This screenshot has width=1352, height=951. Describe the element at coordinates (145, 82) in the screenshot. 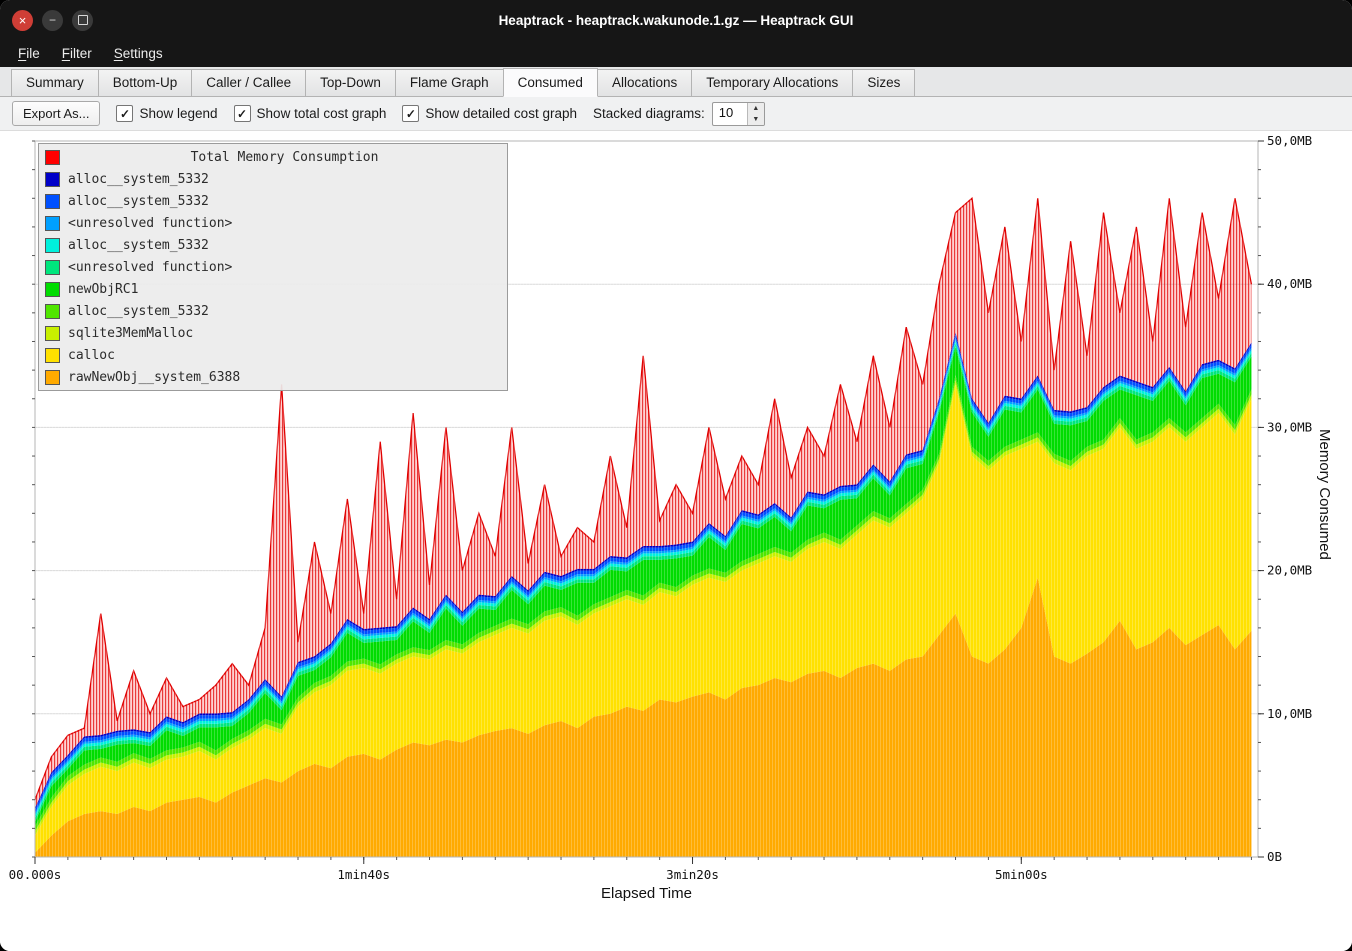

I see `tab-bottom-up: Bottom-Up` at that location.